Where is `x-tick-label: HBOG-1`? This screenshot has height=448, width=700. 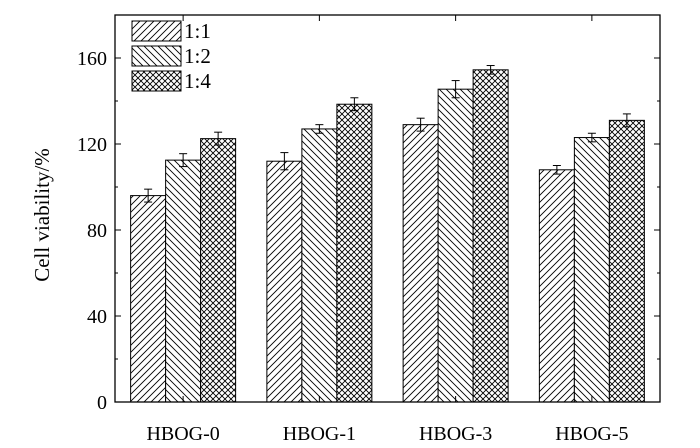
x-tick-label: HBOG-1 is located at coordinates (319, 434).